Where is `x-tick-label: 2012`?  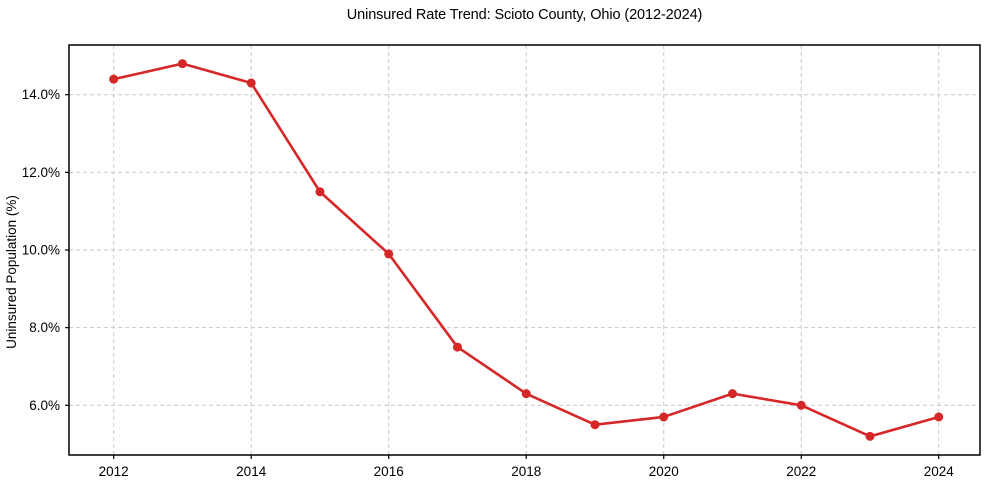
x-tick-label: 2012 is located at coordinates (114, 471).